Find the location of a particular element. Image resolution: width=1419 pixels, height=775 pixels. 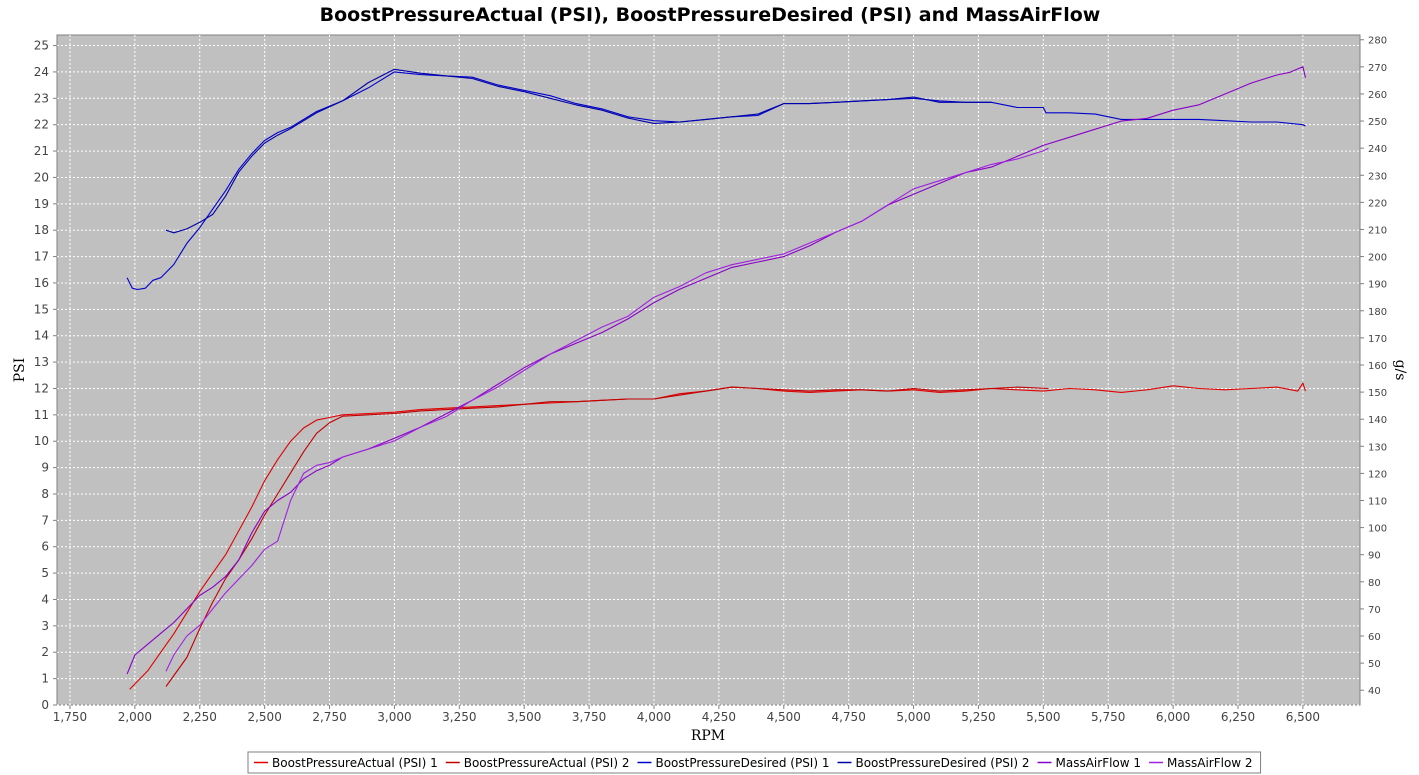

y-tick-label-left: 20 is located at coordinates (41, 177).